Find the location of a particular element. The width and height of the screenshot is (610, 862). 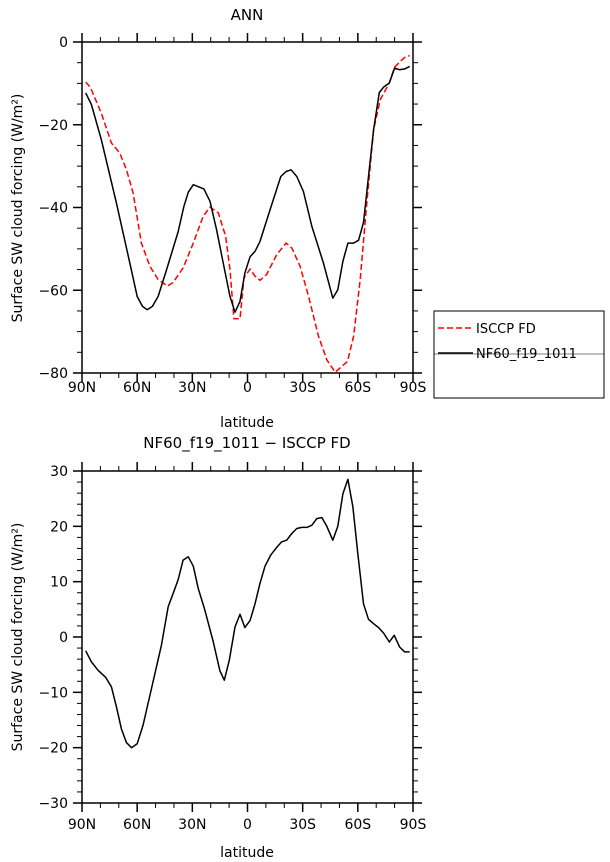

legend-label-model: NF60_f19_1011 is located at coordinates (526, 354).